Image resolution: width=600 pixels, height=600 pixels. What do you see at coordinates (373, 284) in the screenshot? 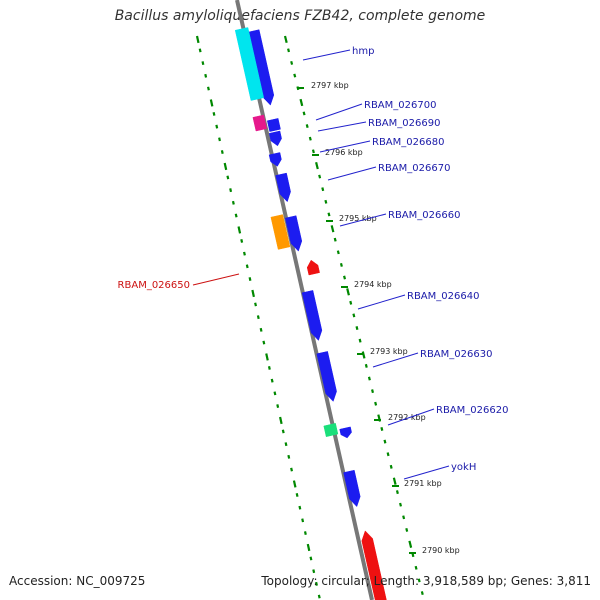
I see `kbp-tick-label: 2794 kbp` at bounding box center [373, 284].